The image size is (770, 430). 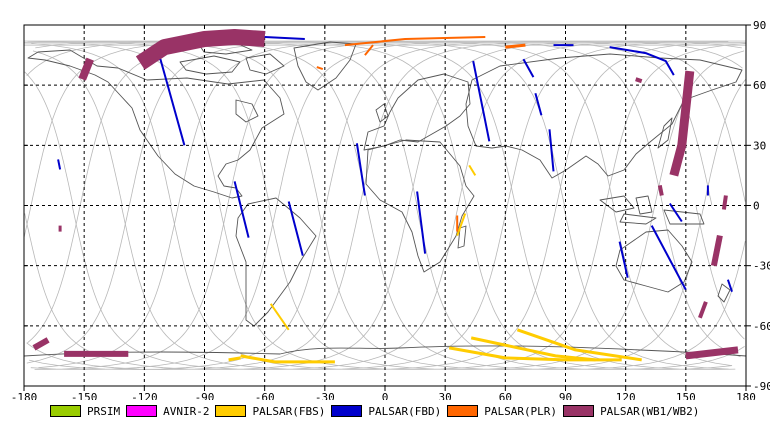 I want to click on x-tick-label: -30, so click(x=325, y=395).